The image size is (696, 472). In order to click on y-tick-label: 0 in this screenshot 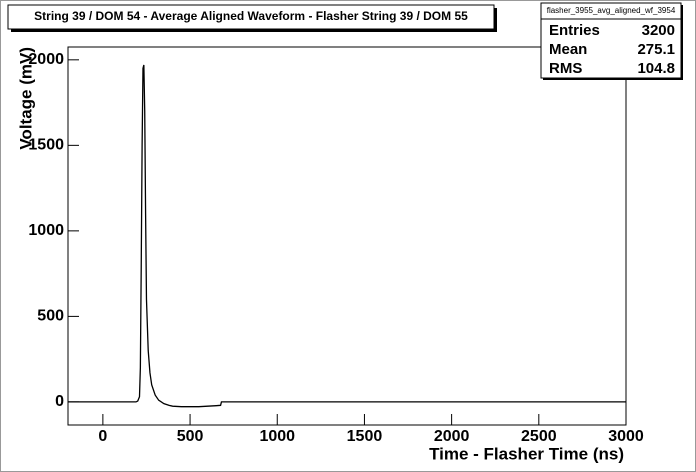, I will do `click(59, 401)`.